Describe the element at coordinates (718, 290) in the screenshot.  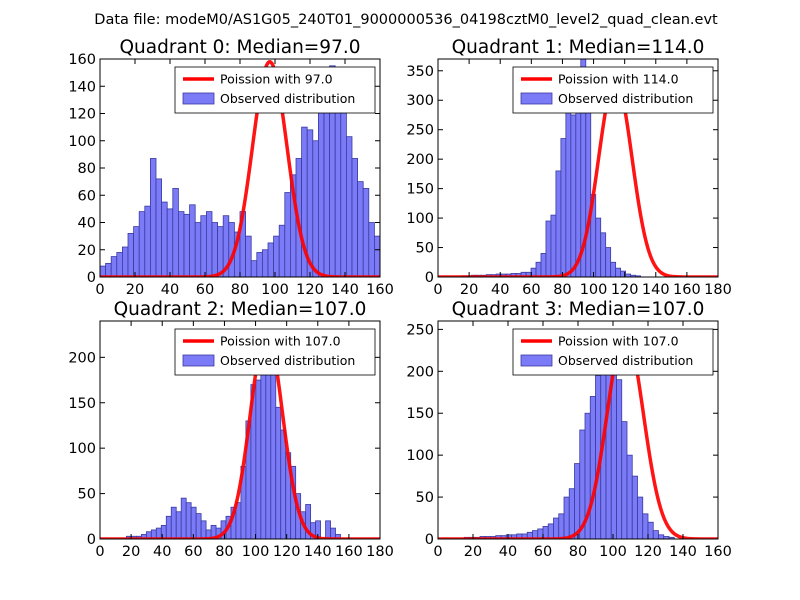
I see `x-tick-label: 180` at that location.